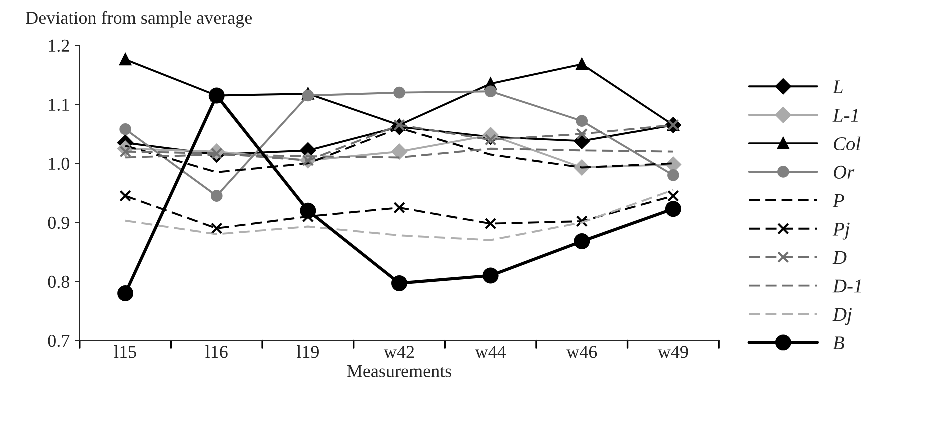  Describe the element at coordinates (59, 46) in the screenshot. I see `y-tick-label: 1.2` at that location.